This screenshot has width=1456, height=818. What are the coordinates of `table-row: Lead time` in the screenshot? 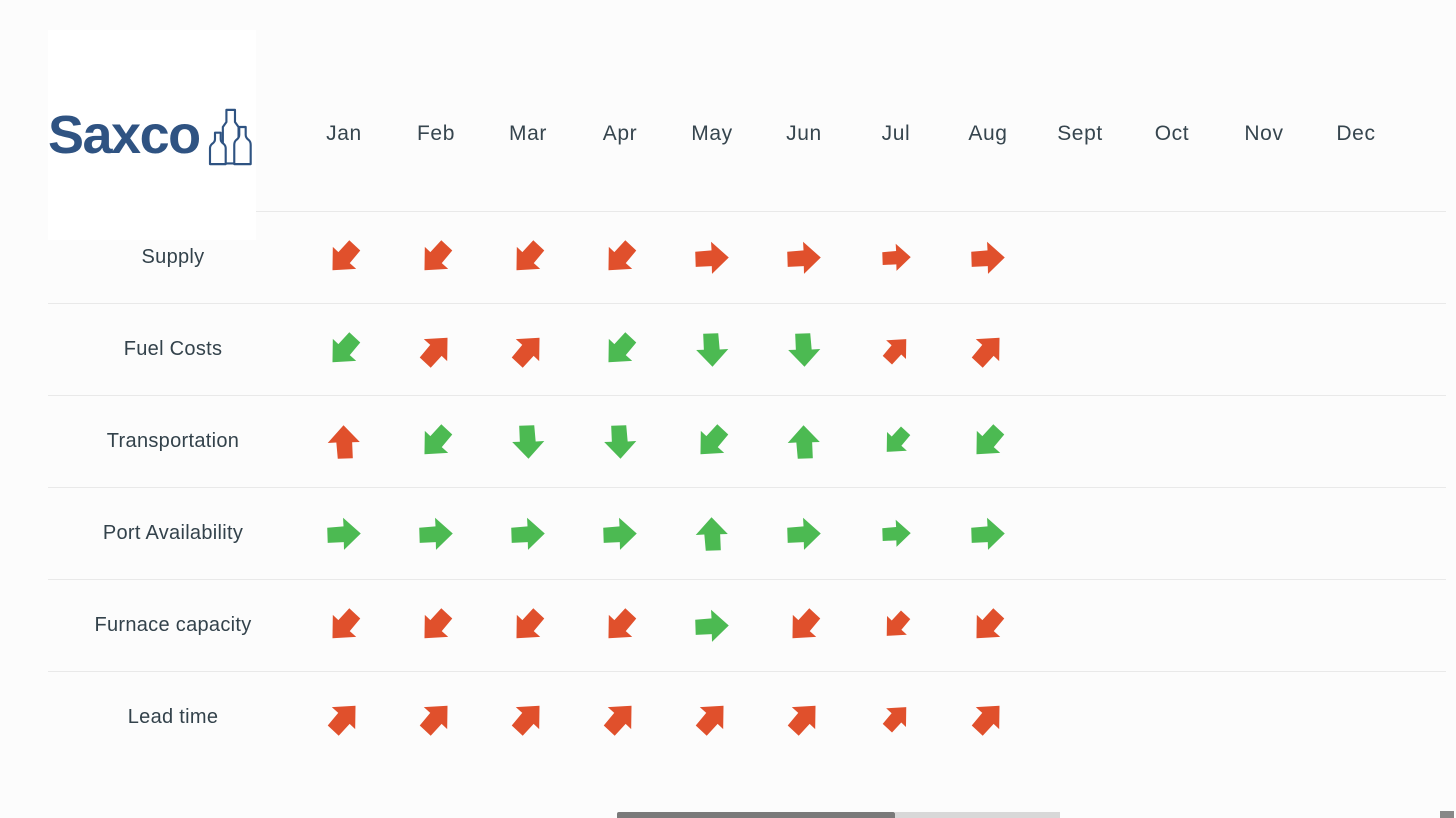 It's located at (747, 717).